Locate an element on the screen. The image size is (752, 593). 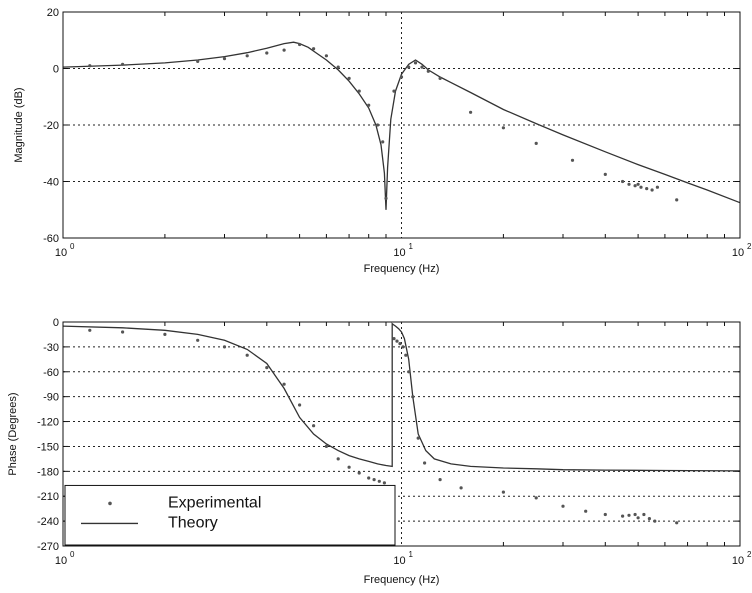
y-tick-label: -180 is located at coordinates (48, 472).